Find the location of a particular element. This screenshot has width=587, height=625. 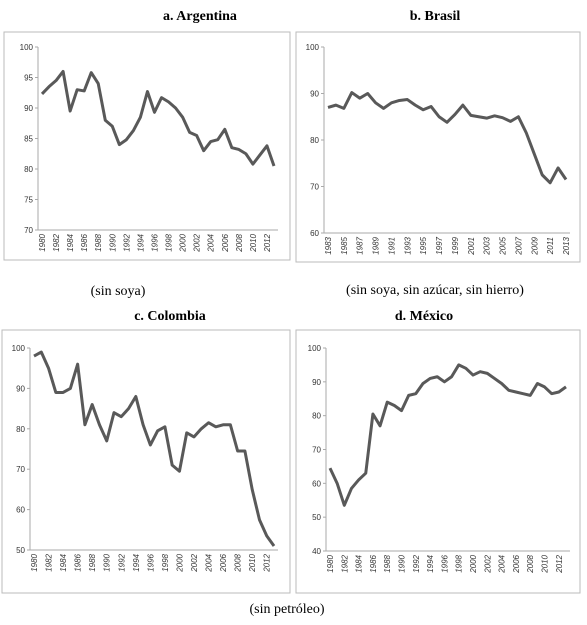

x-tick-label: 1997 is located at coordinates (439, 245).